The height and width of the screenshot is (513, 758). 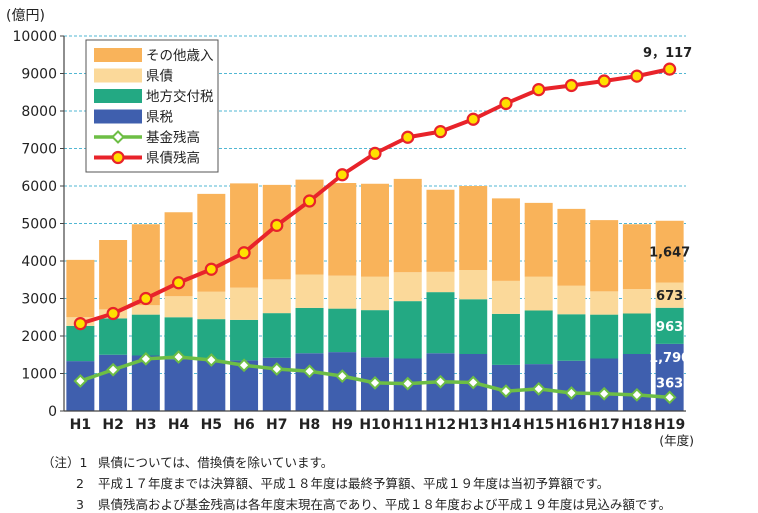 I want to click on point-基金残高-H12, so click(x=440, y=381).